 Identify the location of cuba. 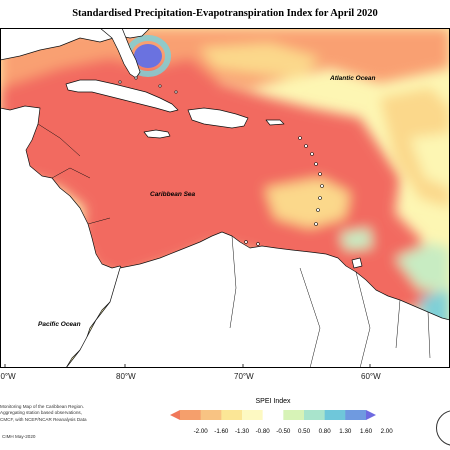
(122, 96).